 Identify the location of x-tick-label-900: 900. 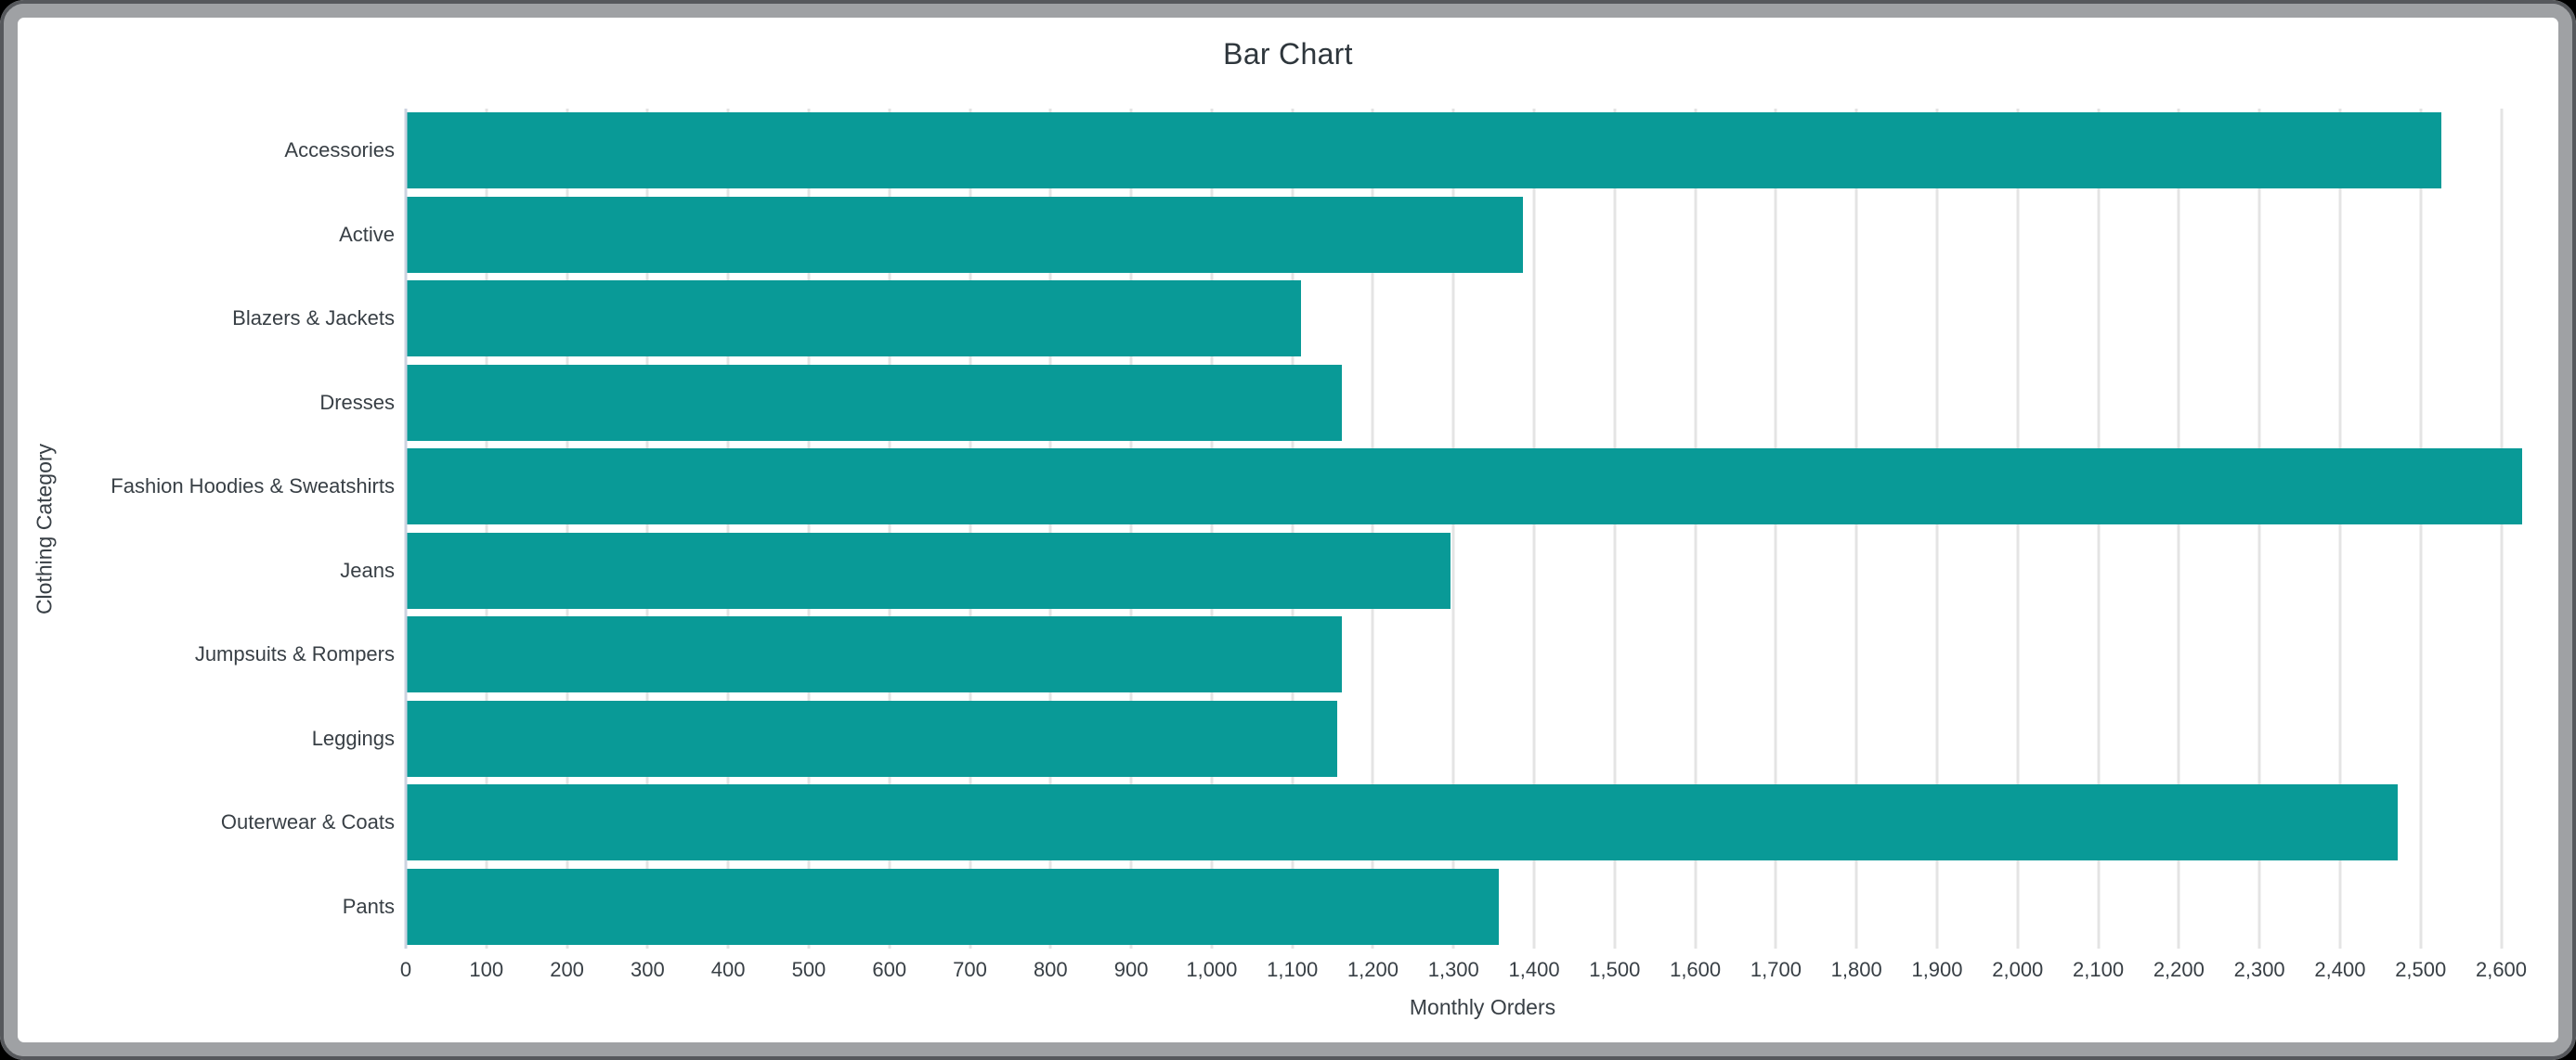
(1131, 969).